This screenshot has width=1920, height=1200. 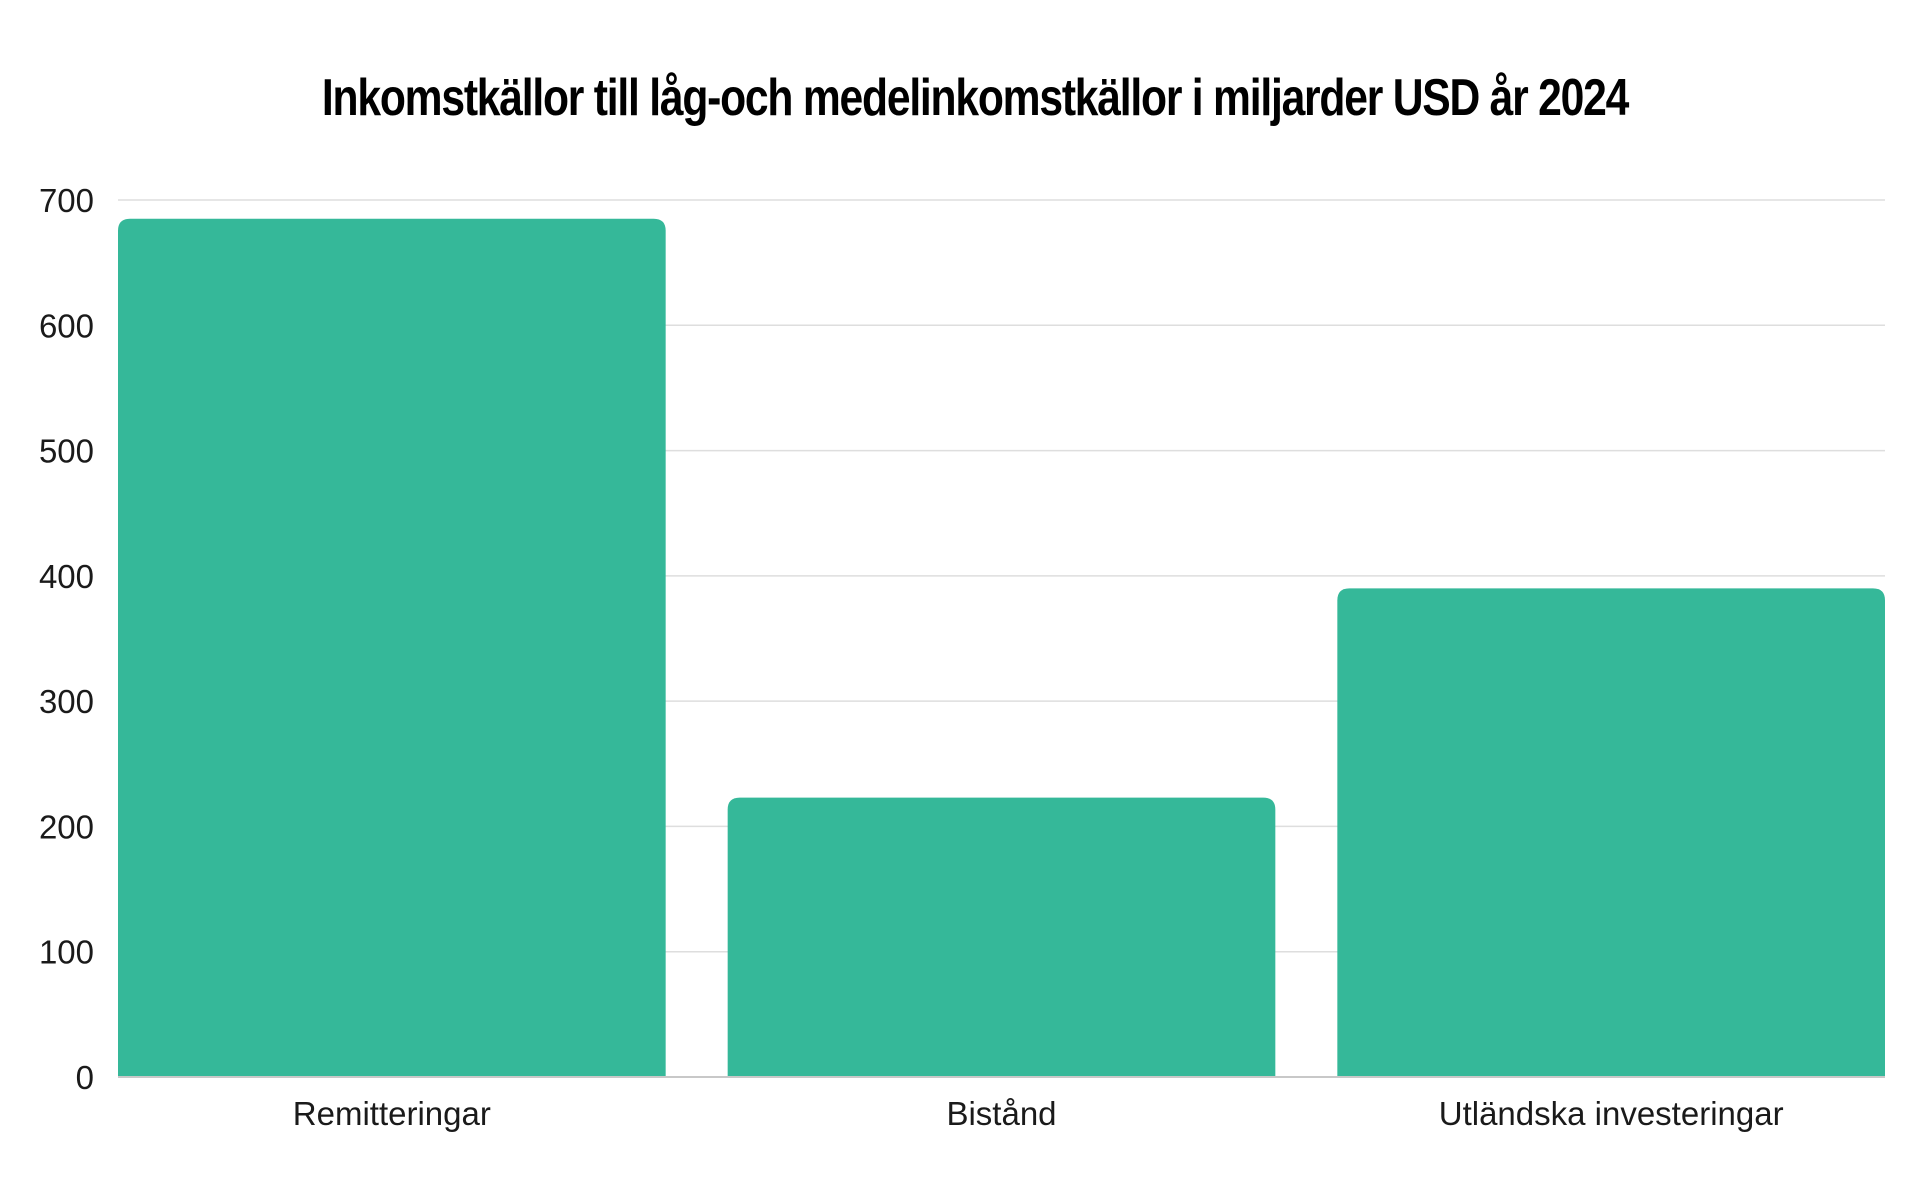 What do you see at coordinates (1001, 937) in the screenshot?
I see `bar-bistånd` at bounding box center [1001, 937].